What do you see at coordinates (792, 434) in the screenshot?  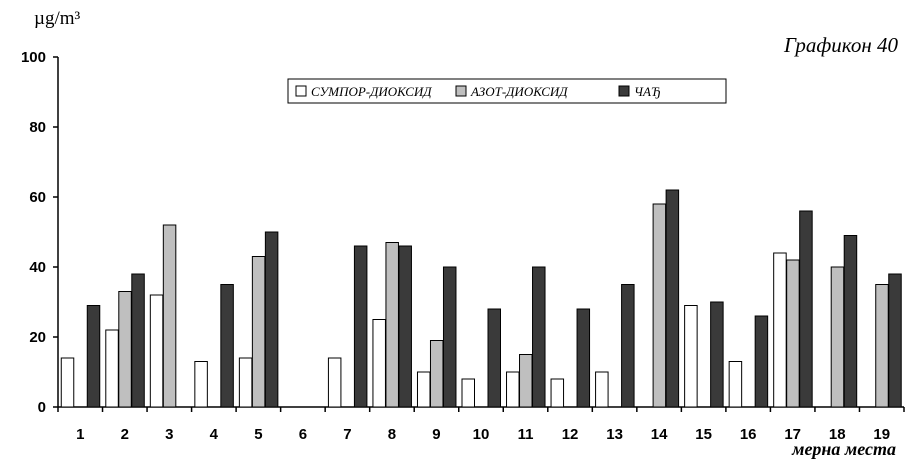 I see `x-tick-label: 17` at bounding box center [792, 434].